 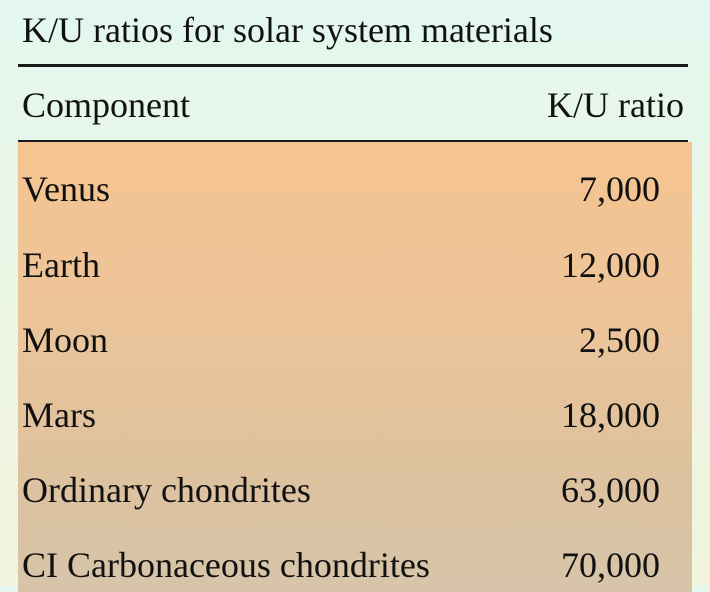 I want to click on row-component: CI Carbonaceous chondrites, so click(x=226, y=565).